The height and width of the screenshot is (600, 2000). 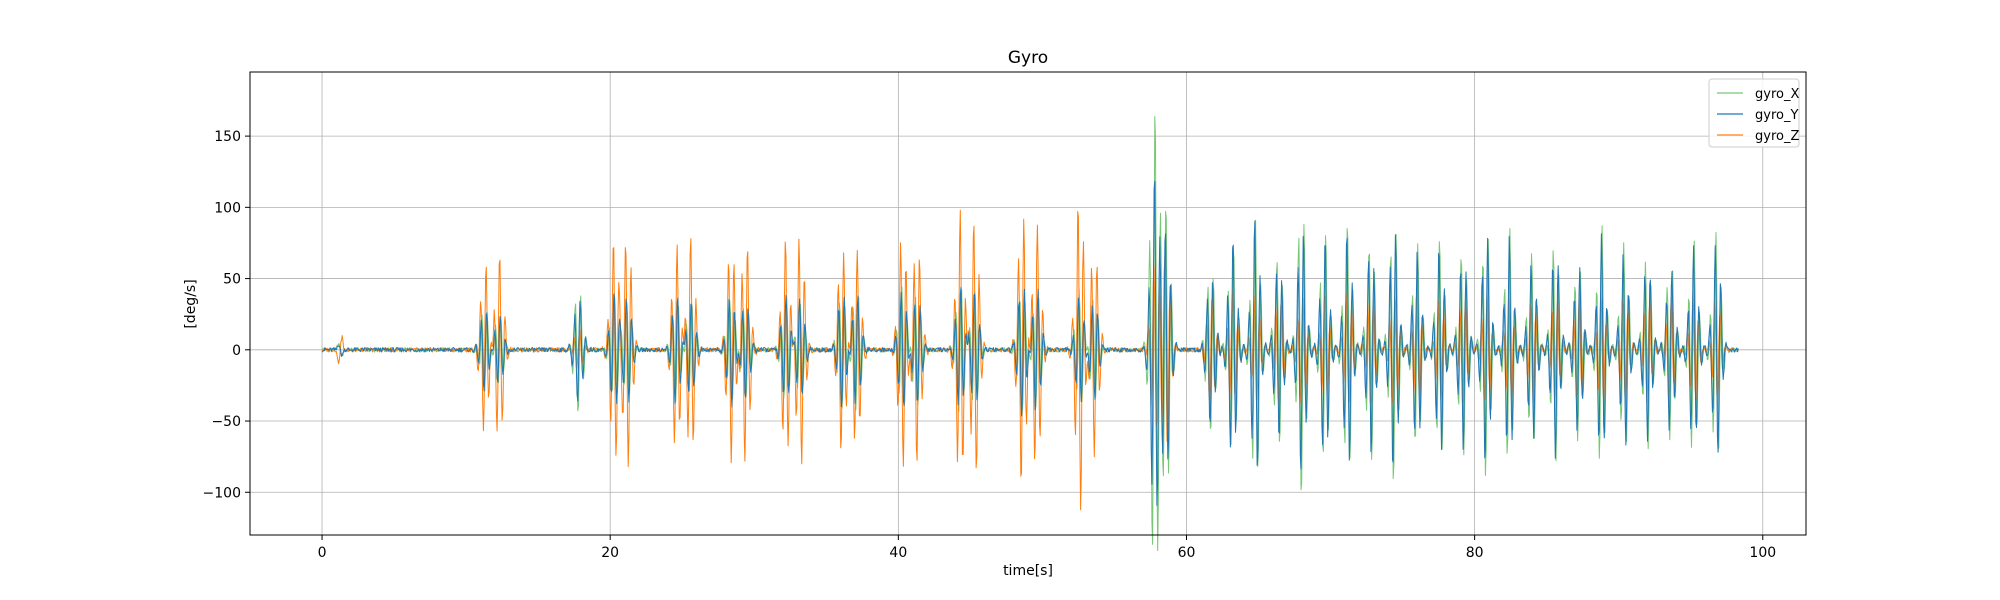 What do you see at coordinates (610, 553) in the screenshot?
I see `x-tick-label: 20` at bounding box center [610, 553].